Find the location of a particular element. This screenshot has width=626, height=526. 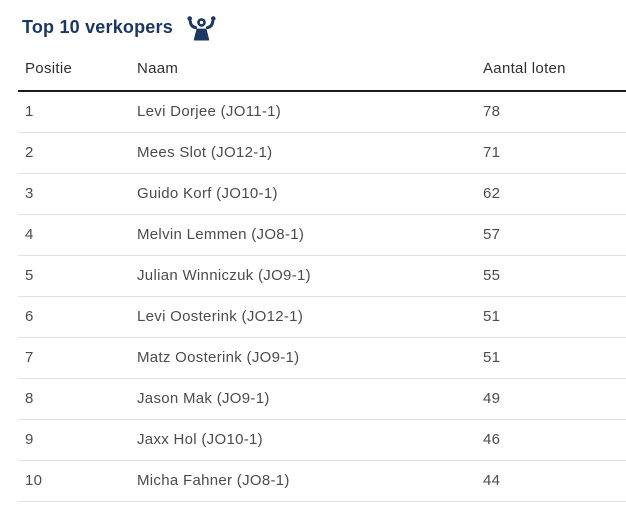

table-row: 3 Guido Korf (JO10-1) 62 is located at coordinates (322, 194).